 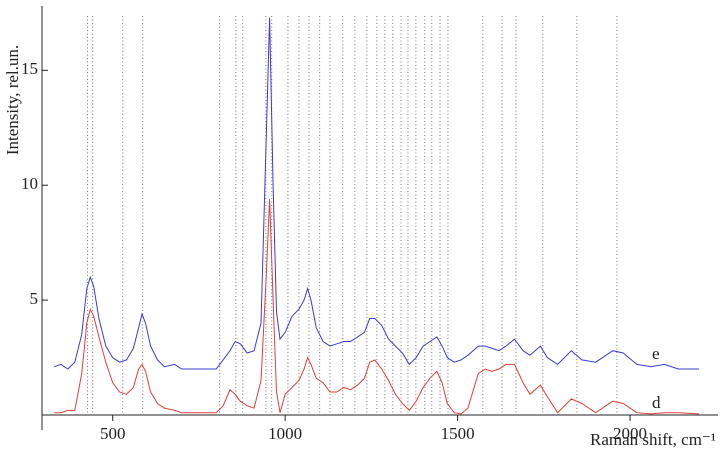 I want to click on y-axis-label: Intensity, rel.un., so click(x=12, y=100).